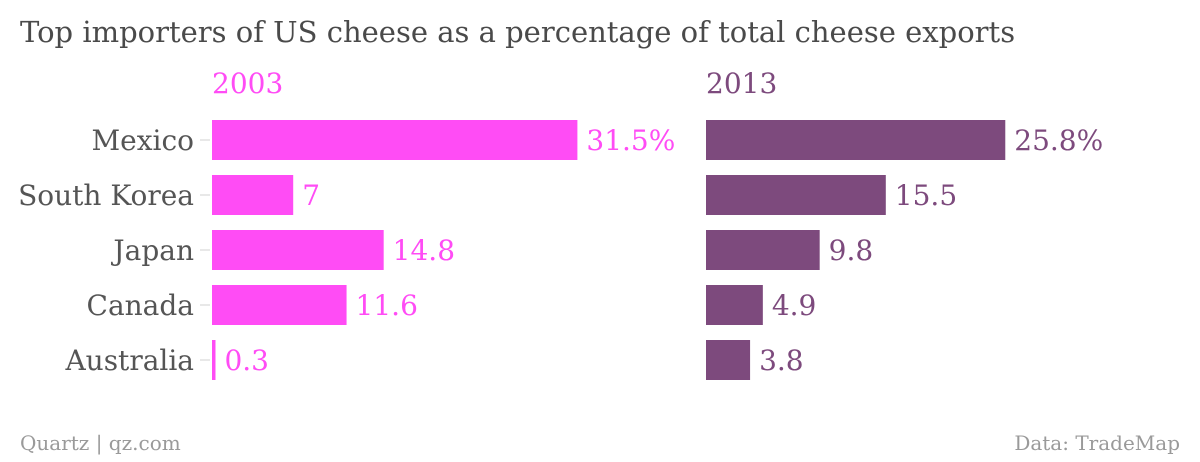 The height and width of the screenshot is (462, 1200). What do you see at coordinates (741, 83) in the screenshot?
I see `panel-title-2013: 2013` at bounding box center [741, 83].